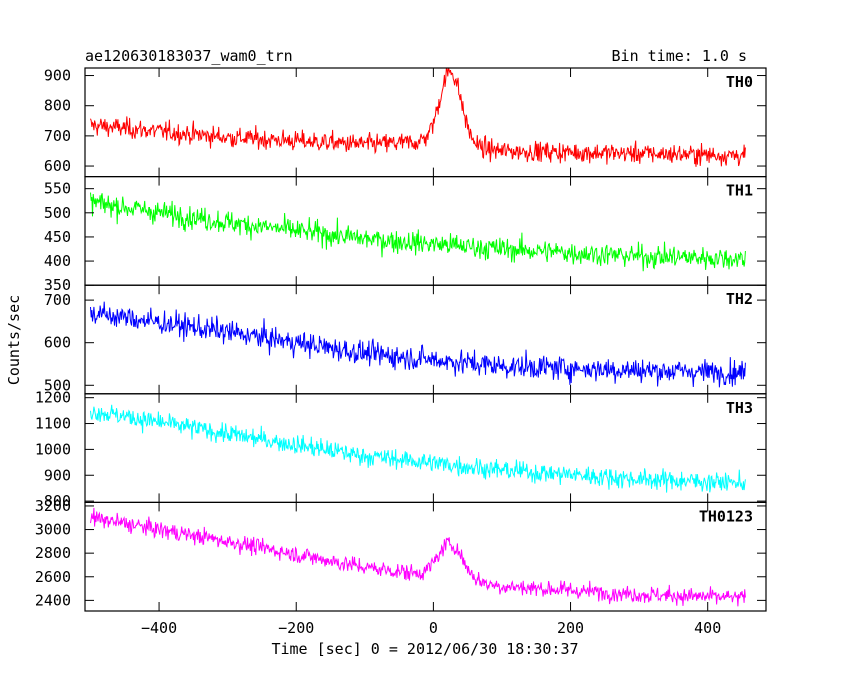 Image resolution: width=850 pixels, height=680 pixels. What do you see at coordinates (739, 299) in the screenshot?
I see `panel-label: TH2` at bounding box center [739, 299].